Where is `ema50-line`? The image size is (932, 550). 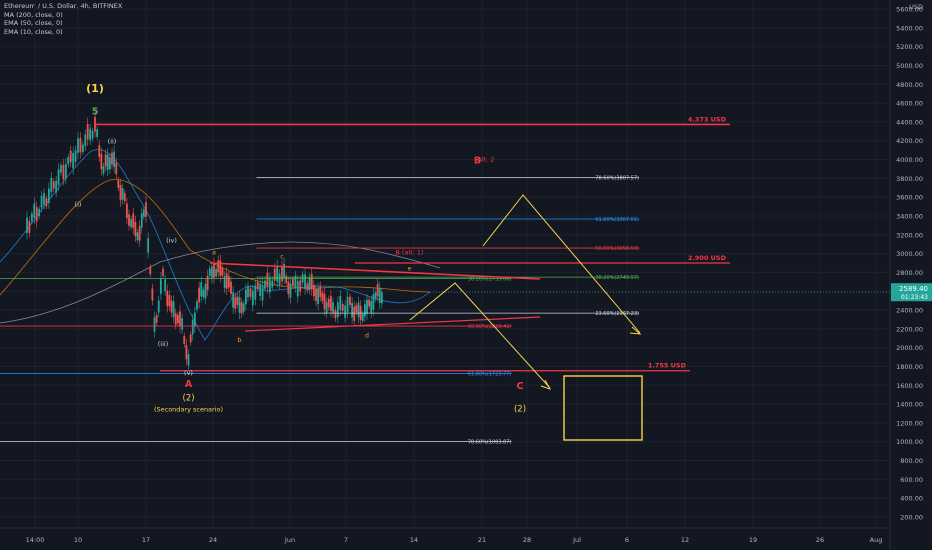 ema50-line is located at coordinates (215, 237).